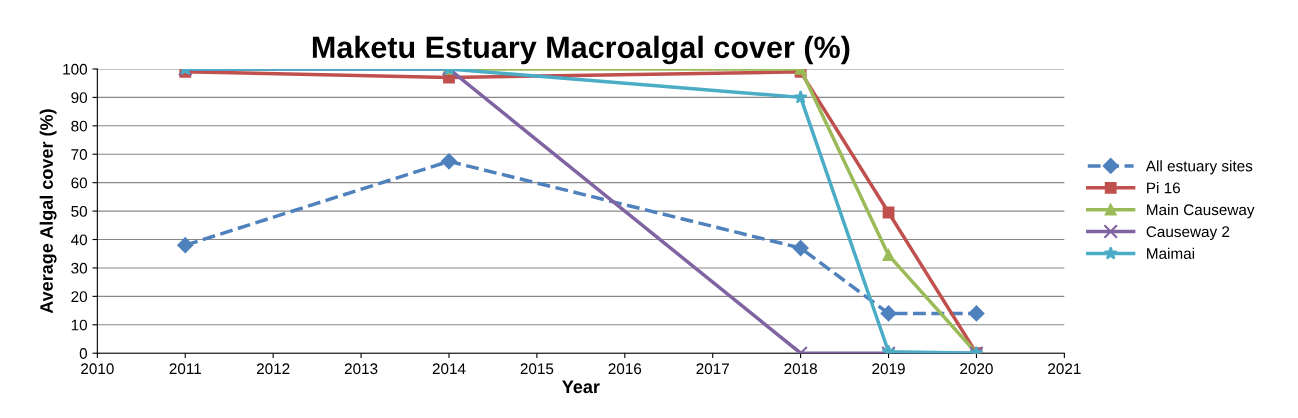 The width and height of the screenshot is (1298, 418). Describe the element at coordinates (361, 369) in the screenshot. I see `x-tick-label: 2013` at that location.